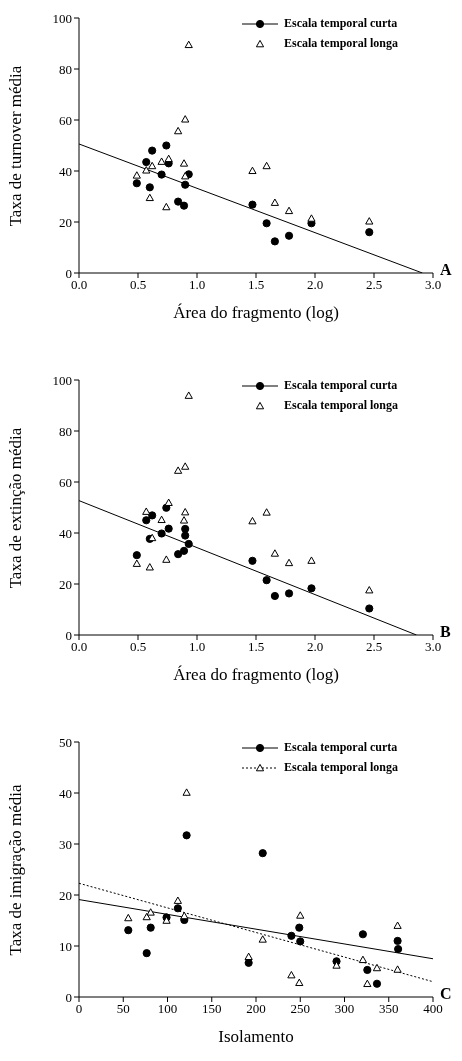 The height and width of the screenshot is (1061, 462). Describe the element at coordinates (341, 405) in the screenshot. I see `legend-label: Escala temporal longa` at that location.